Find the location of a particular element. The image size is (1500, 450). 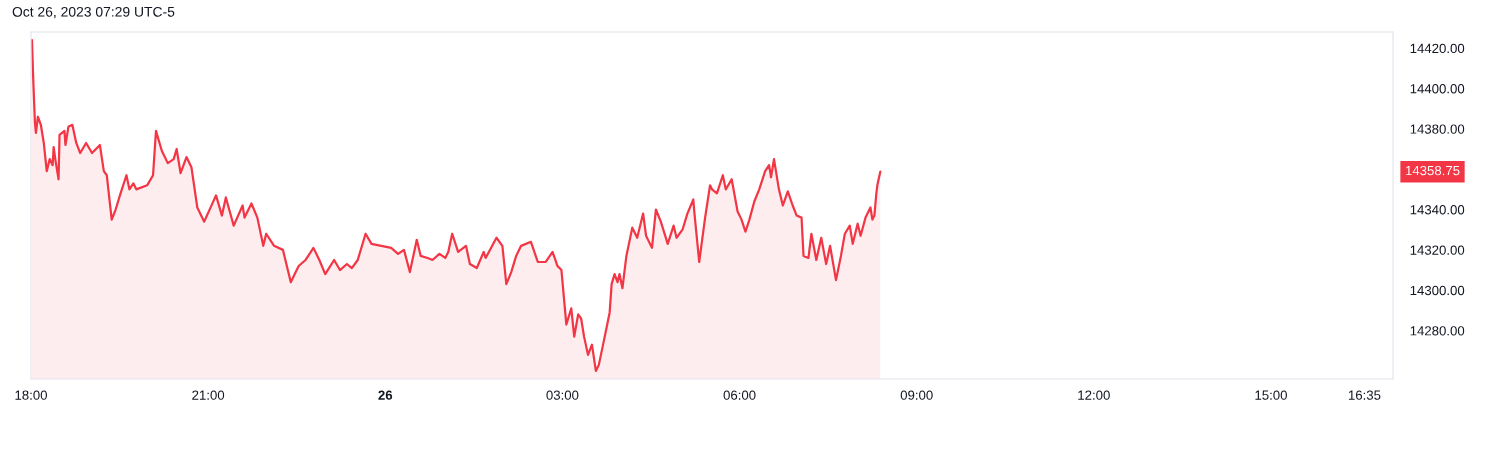

y-tick-label: 14320.00 is located at coordinates (1437, 250).